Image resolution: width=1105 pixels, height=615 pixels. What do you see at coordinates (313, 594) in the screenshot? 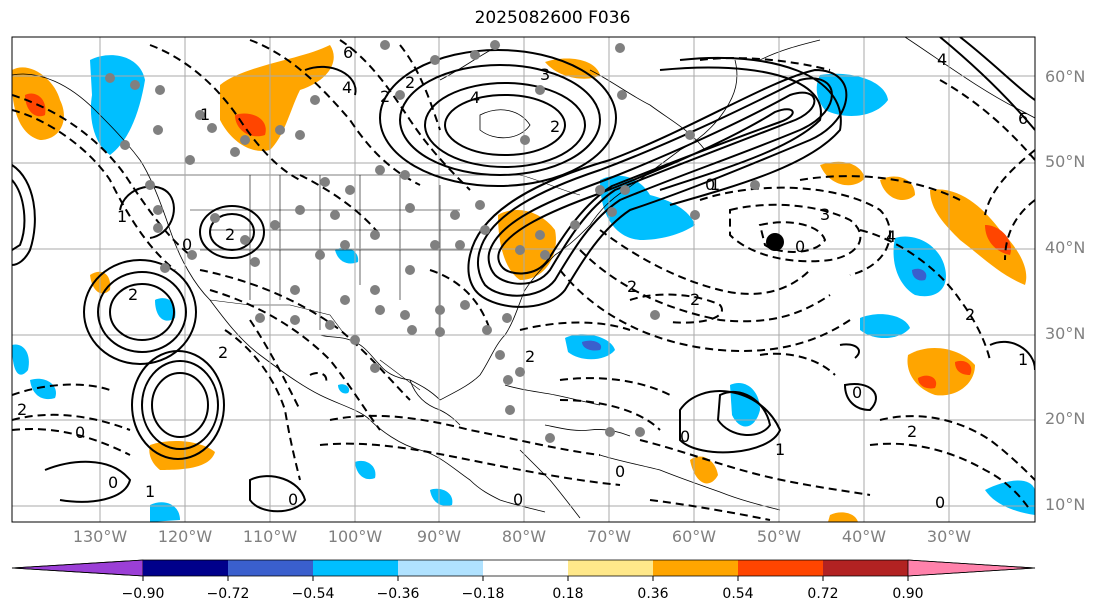
I see `colorbar-tick-label: −0.54` at bounding box center [313, 594].